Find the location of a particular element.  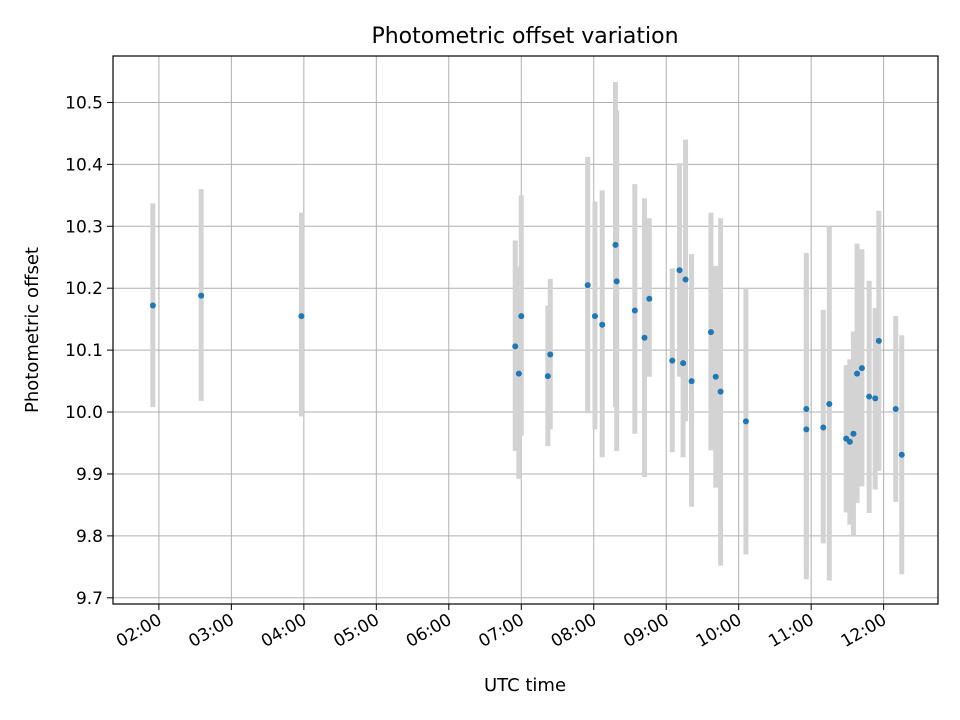

x-tick-label: 02:00 is located at coordinates (139, 631).